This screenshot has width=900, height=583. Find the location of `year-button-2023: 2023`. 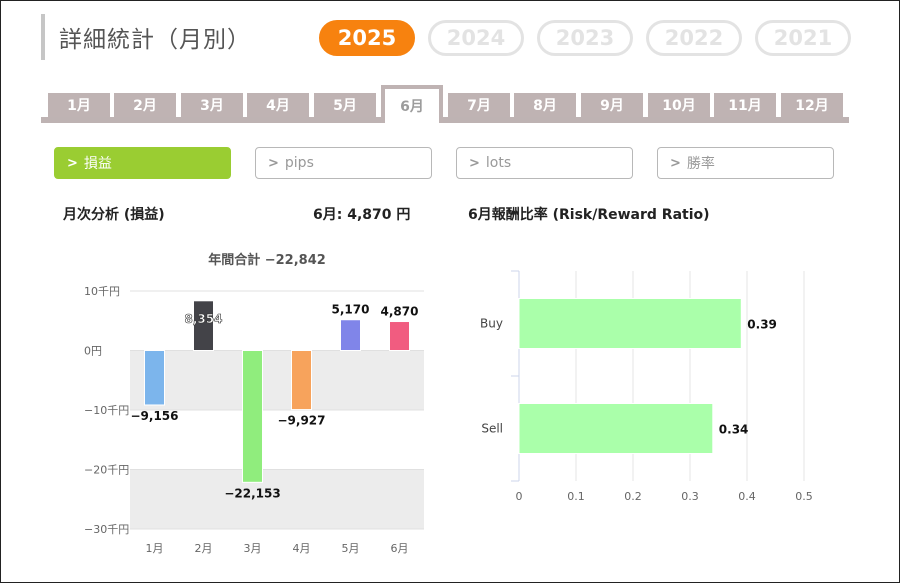

year-button-2023: 2023 is located at coordinates (585, 38).